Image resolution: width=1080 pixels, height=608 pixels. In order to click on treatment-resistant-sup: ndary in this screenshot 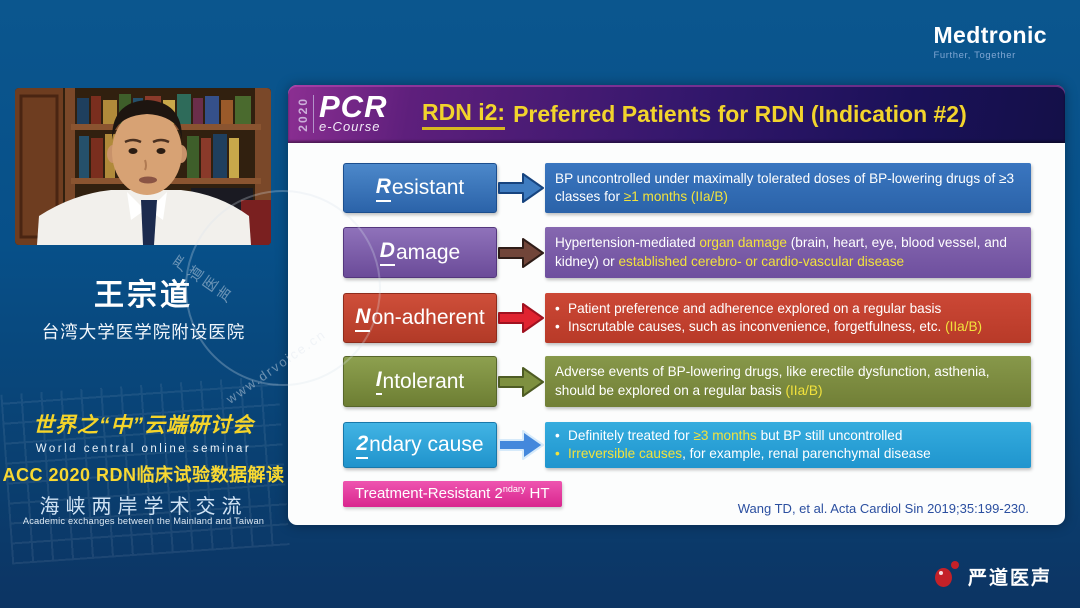, I will do `click(514, 489)`.